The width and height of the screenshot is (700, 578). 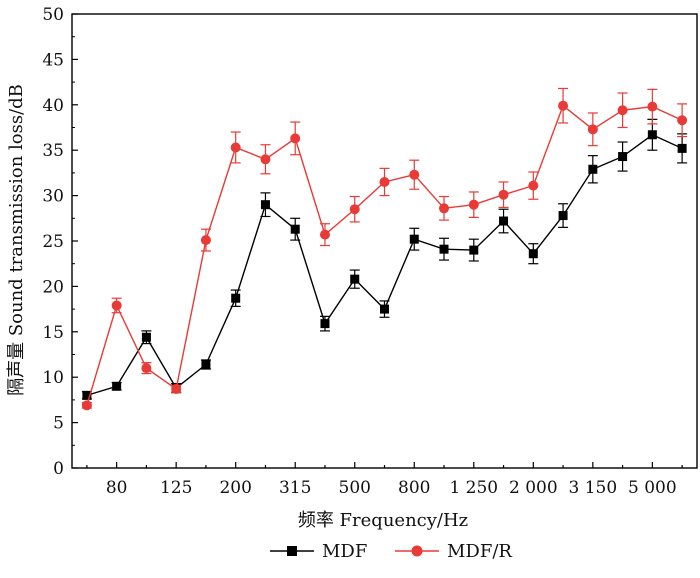 What do you see at coordinates (391, 551) in the screenshot?
I see `legend: MDF MDF/R` at bounding box center [391, 551].